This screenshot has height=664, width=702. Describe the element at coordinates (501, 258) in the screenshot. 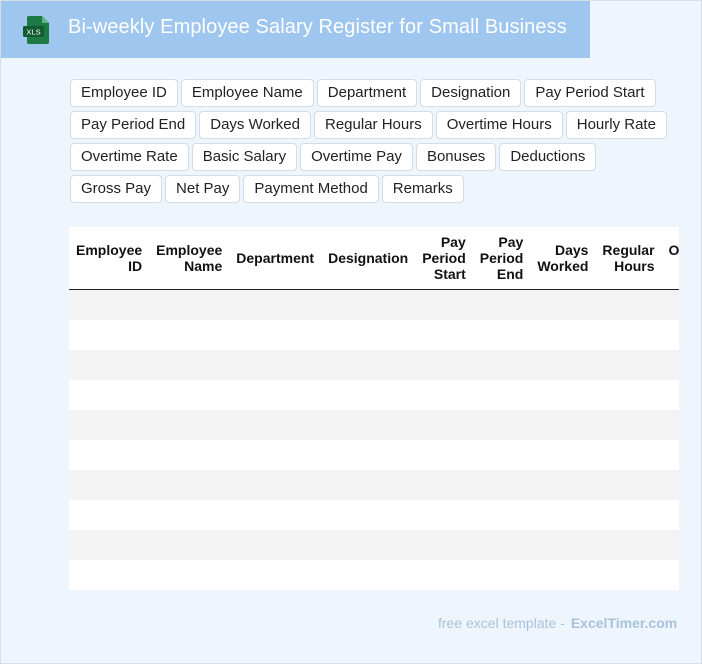

I see `column-header: Pay Period End` at that location.